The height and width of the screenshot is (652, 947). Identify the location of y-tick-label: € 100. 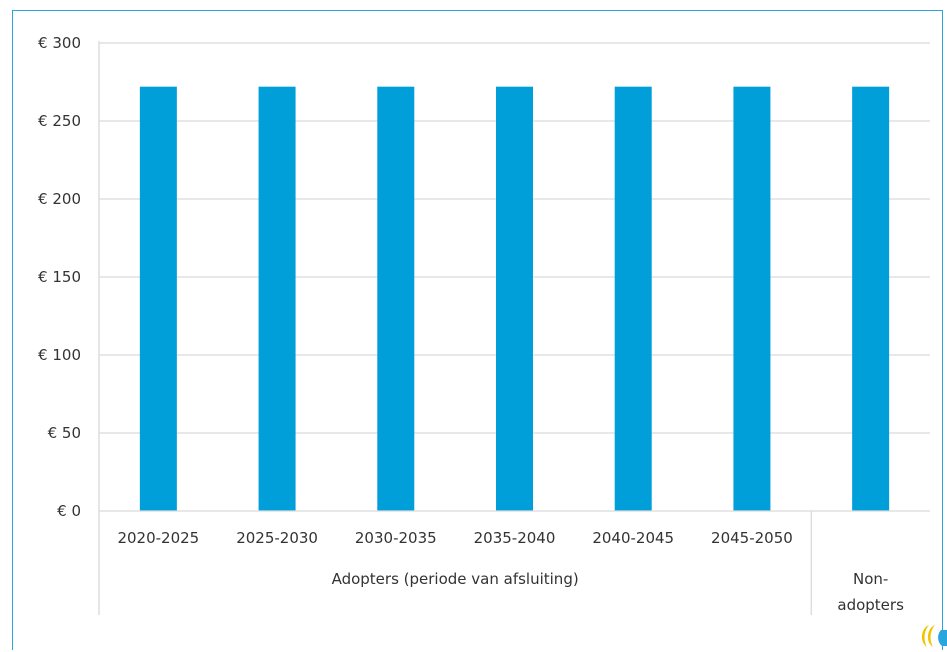
(59, 355).